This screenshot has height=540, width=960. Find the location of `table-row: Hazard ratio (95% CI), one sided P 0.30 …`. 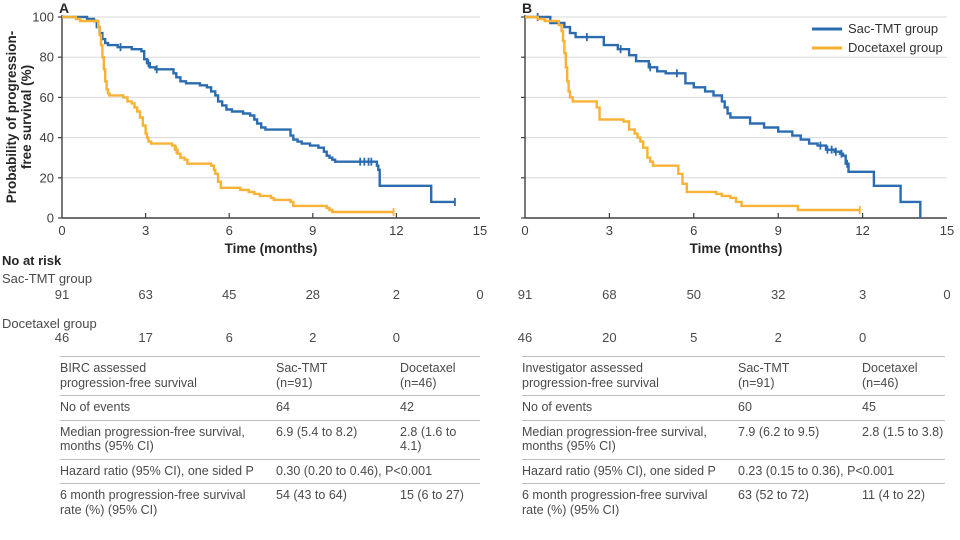

table-row: Hazard ratio (95% CI), one sided P 0.30 … is located at coordinates (270, 471).